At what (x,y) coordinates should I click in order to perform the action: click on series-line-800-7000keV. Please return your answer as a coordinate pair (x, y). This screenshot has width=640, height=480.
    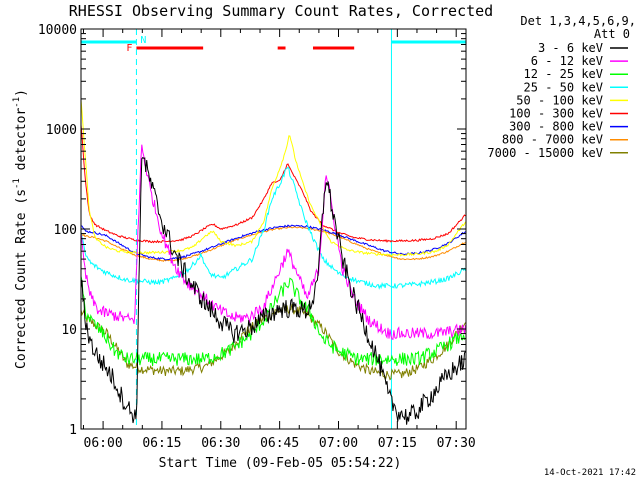
    Looking at the image, I should click on (273, 244).